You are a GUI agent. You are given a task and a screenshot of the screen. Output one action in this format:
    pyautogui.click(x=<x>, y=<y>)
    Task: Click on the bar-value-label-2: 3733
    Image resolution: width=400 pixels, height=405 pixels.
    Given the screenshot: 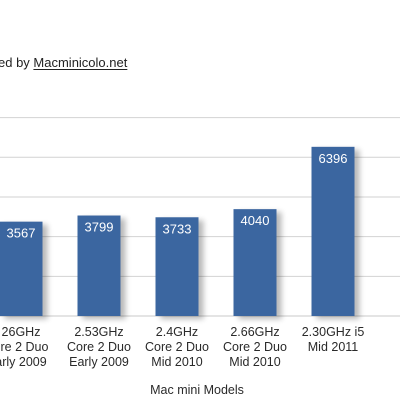 What is the action you would take?
    pyautogui.click(x=177, y=228)
    